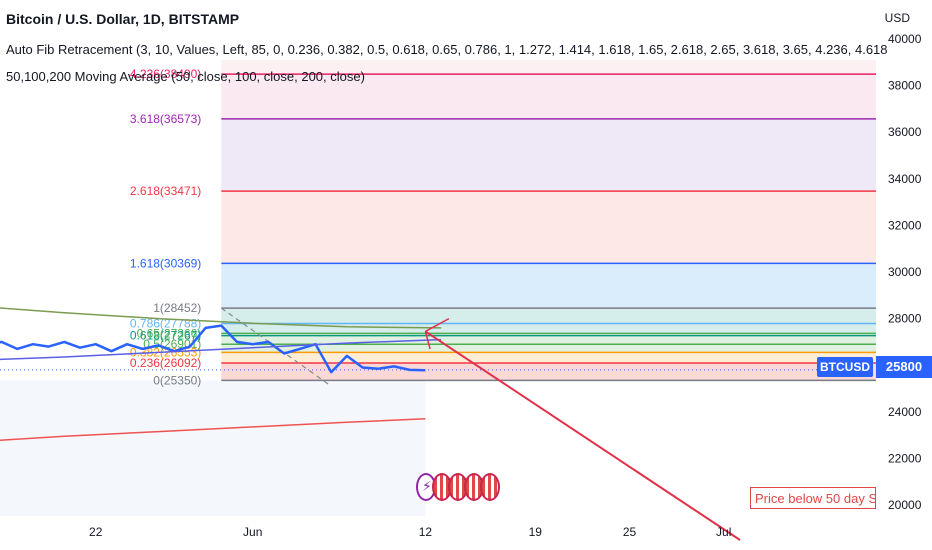  What do you see at coordinates (165, 119) in the screenshot?
I see `fib-label-10: 3.618(36573)` at bounding box center [165, 119].